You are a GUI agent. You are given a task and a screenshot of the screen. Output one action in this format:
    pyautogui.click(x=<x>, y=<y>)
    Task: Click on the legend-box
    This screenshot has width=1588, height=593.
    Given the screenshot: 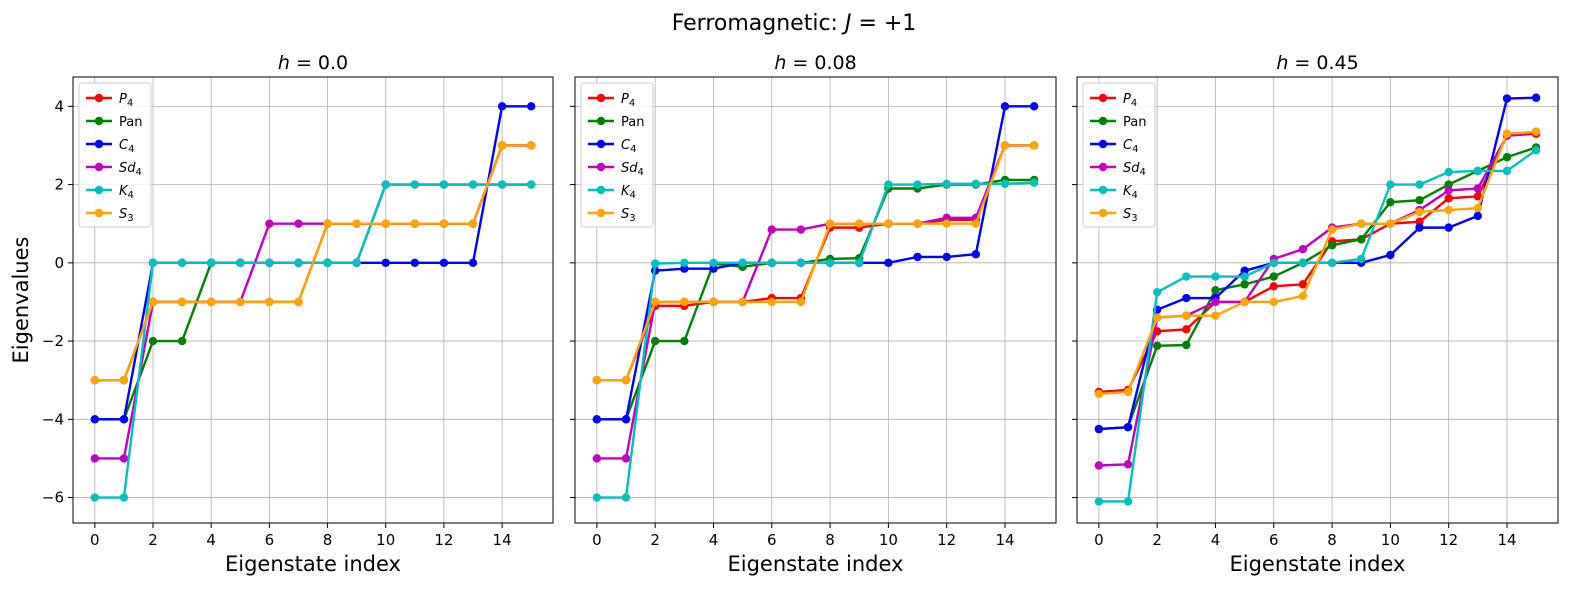 What is the action you would take?
    pyautogui.click(x=115, y=155)
    